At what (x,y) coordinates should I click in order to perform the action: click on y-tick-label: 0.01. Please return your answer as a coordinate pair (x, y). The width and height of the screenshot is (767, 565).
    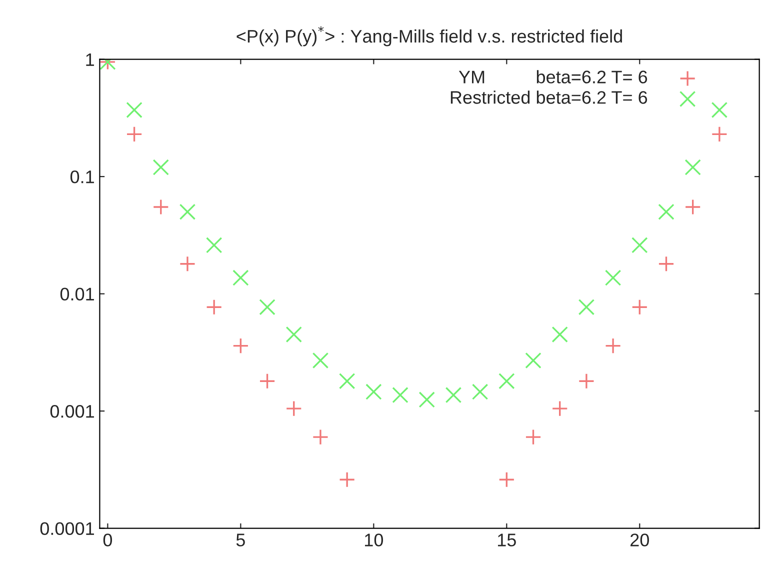
    Looking at the image, I should click on (77, 294).